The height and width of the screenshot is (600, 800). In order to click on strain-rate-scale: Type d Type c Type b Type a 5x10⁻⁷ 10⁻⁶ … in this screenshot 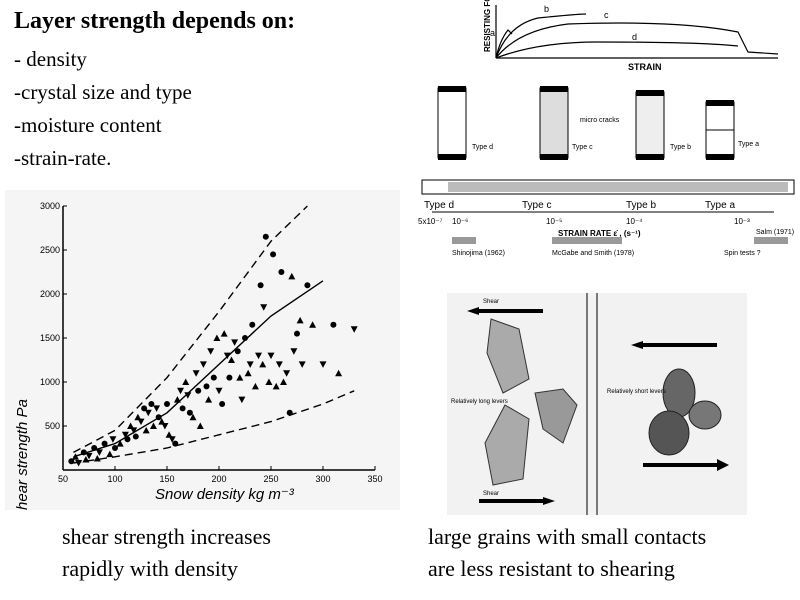, I will do `click(606, 218)`.